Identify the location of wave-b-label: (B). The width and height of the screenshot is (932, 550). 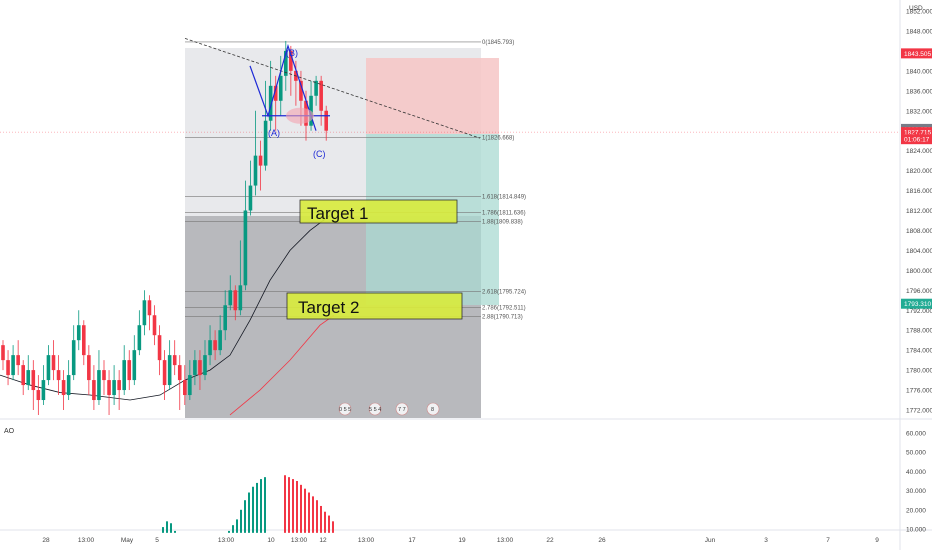
(292, 53).